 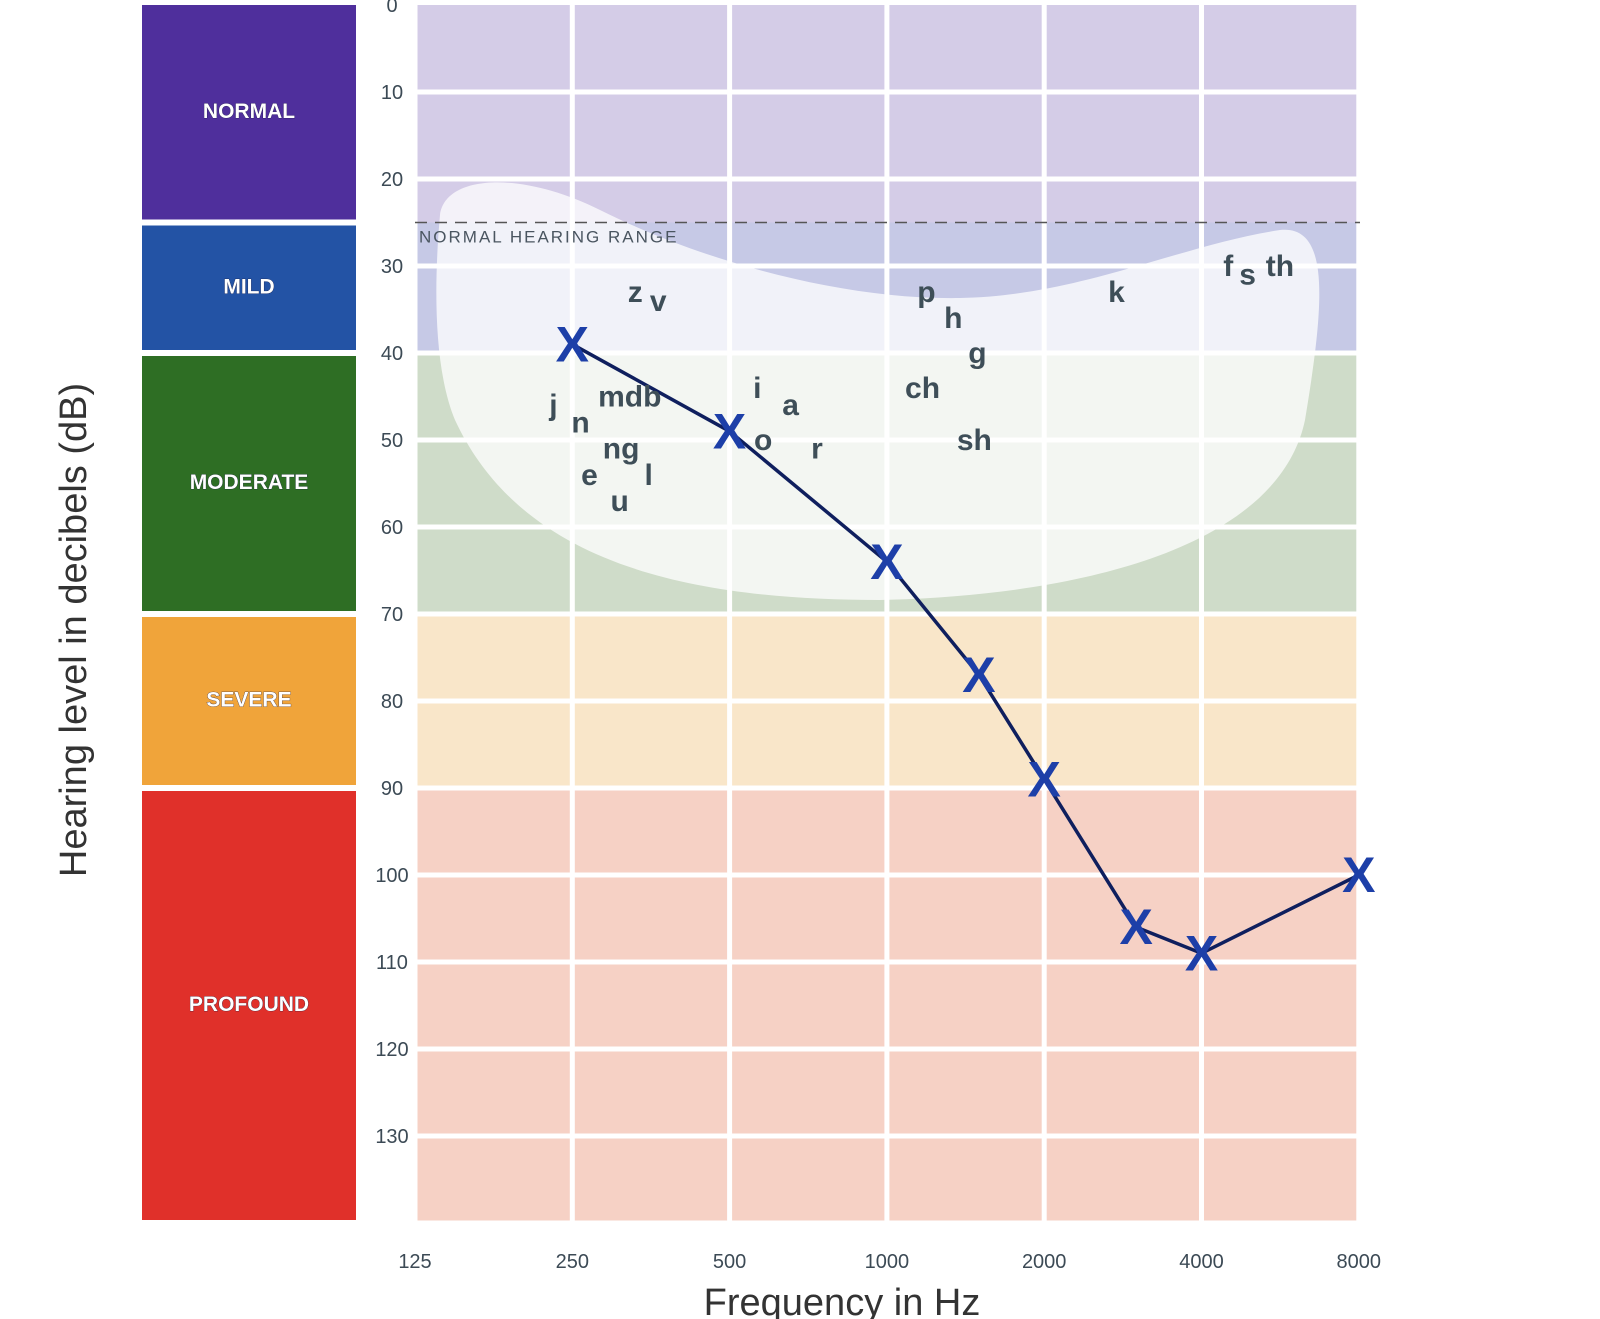 I want to click on x-tick-label: 4000, so click(x=1201, y=1262).